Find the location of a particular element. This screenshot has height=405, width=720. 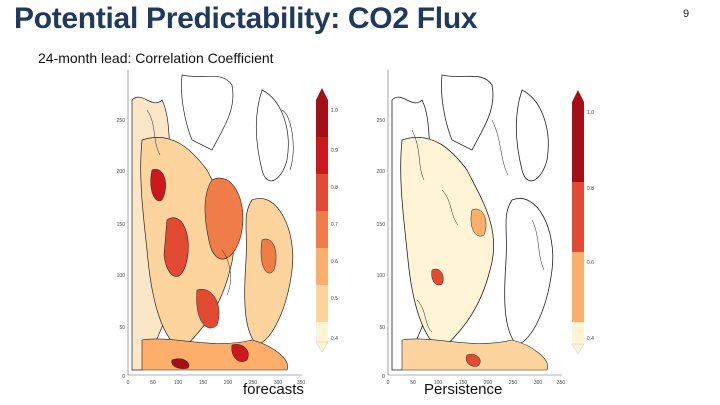

colorbar-tick: 0.7 is located at coordinates (334, 225).